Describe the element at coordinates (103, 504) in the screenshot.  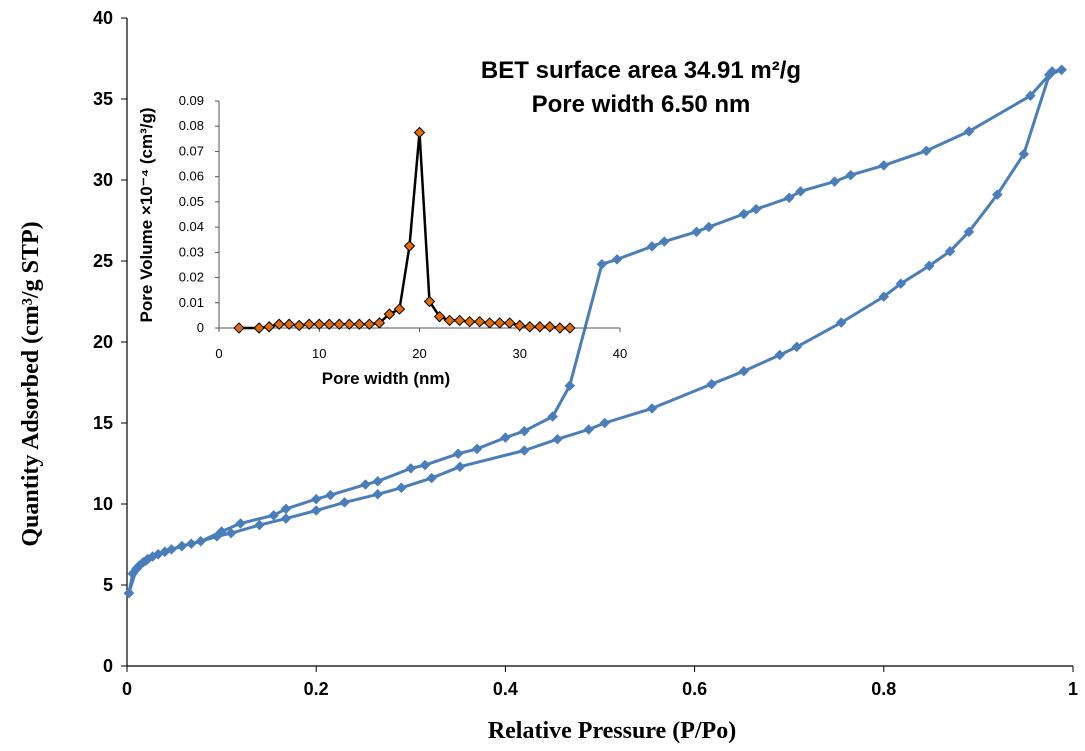
I see `main-y-tick-label: 10` at that location.